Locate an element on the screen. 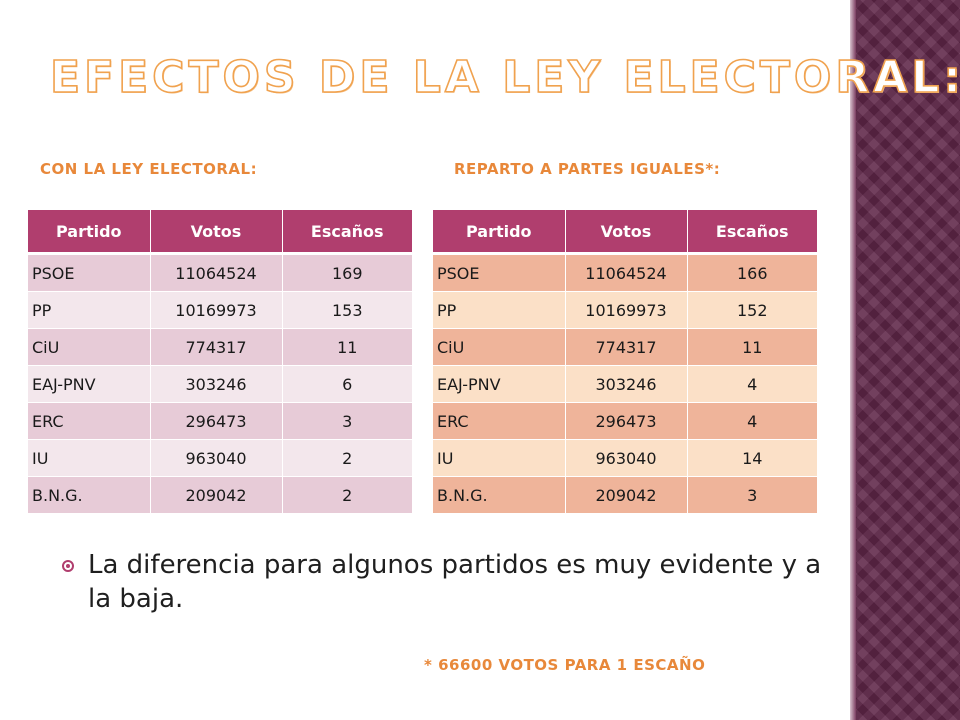  table-row: IU 963040 2 is located at coordinates (220, 458).